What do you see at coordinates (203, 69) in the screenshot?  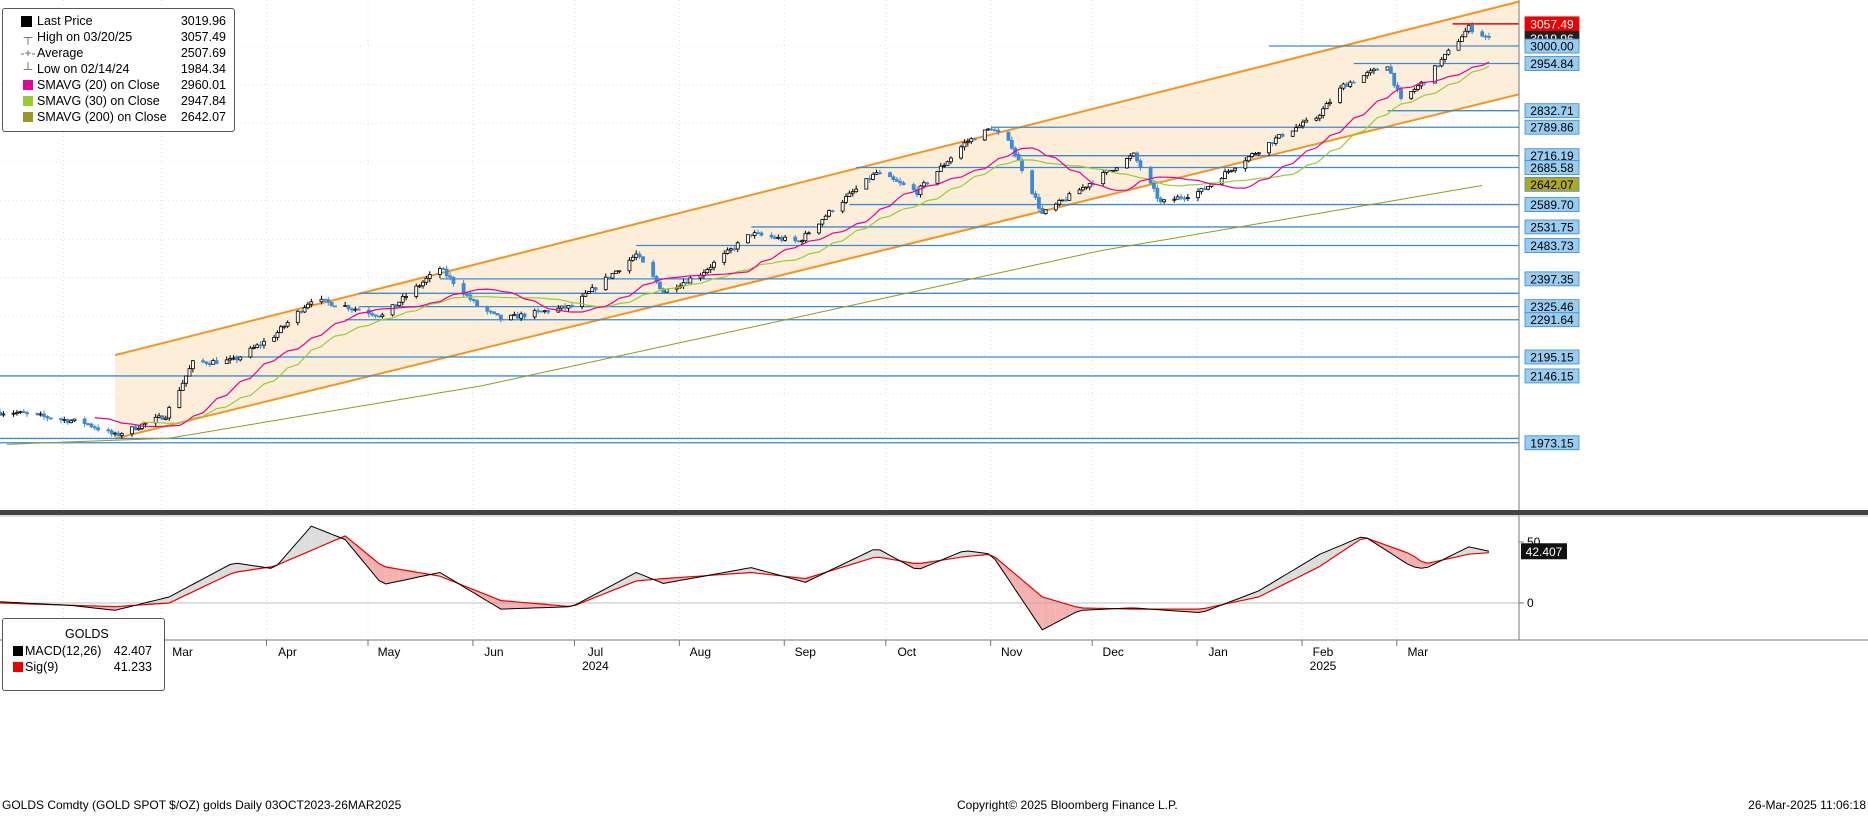 I see `legend-value: 1984.34` at bounding box center [203, 69].